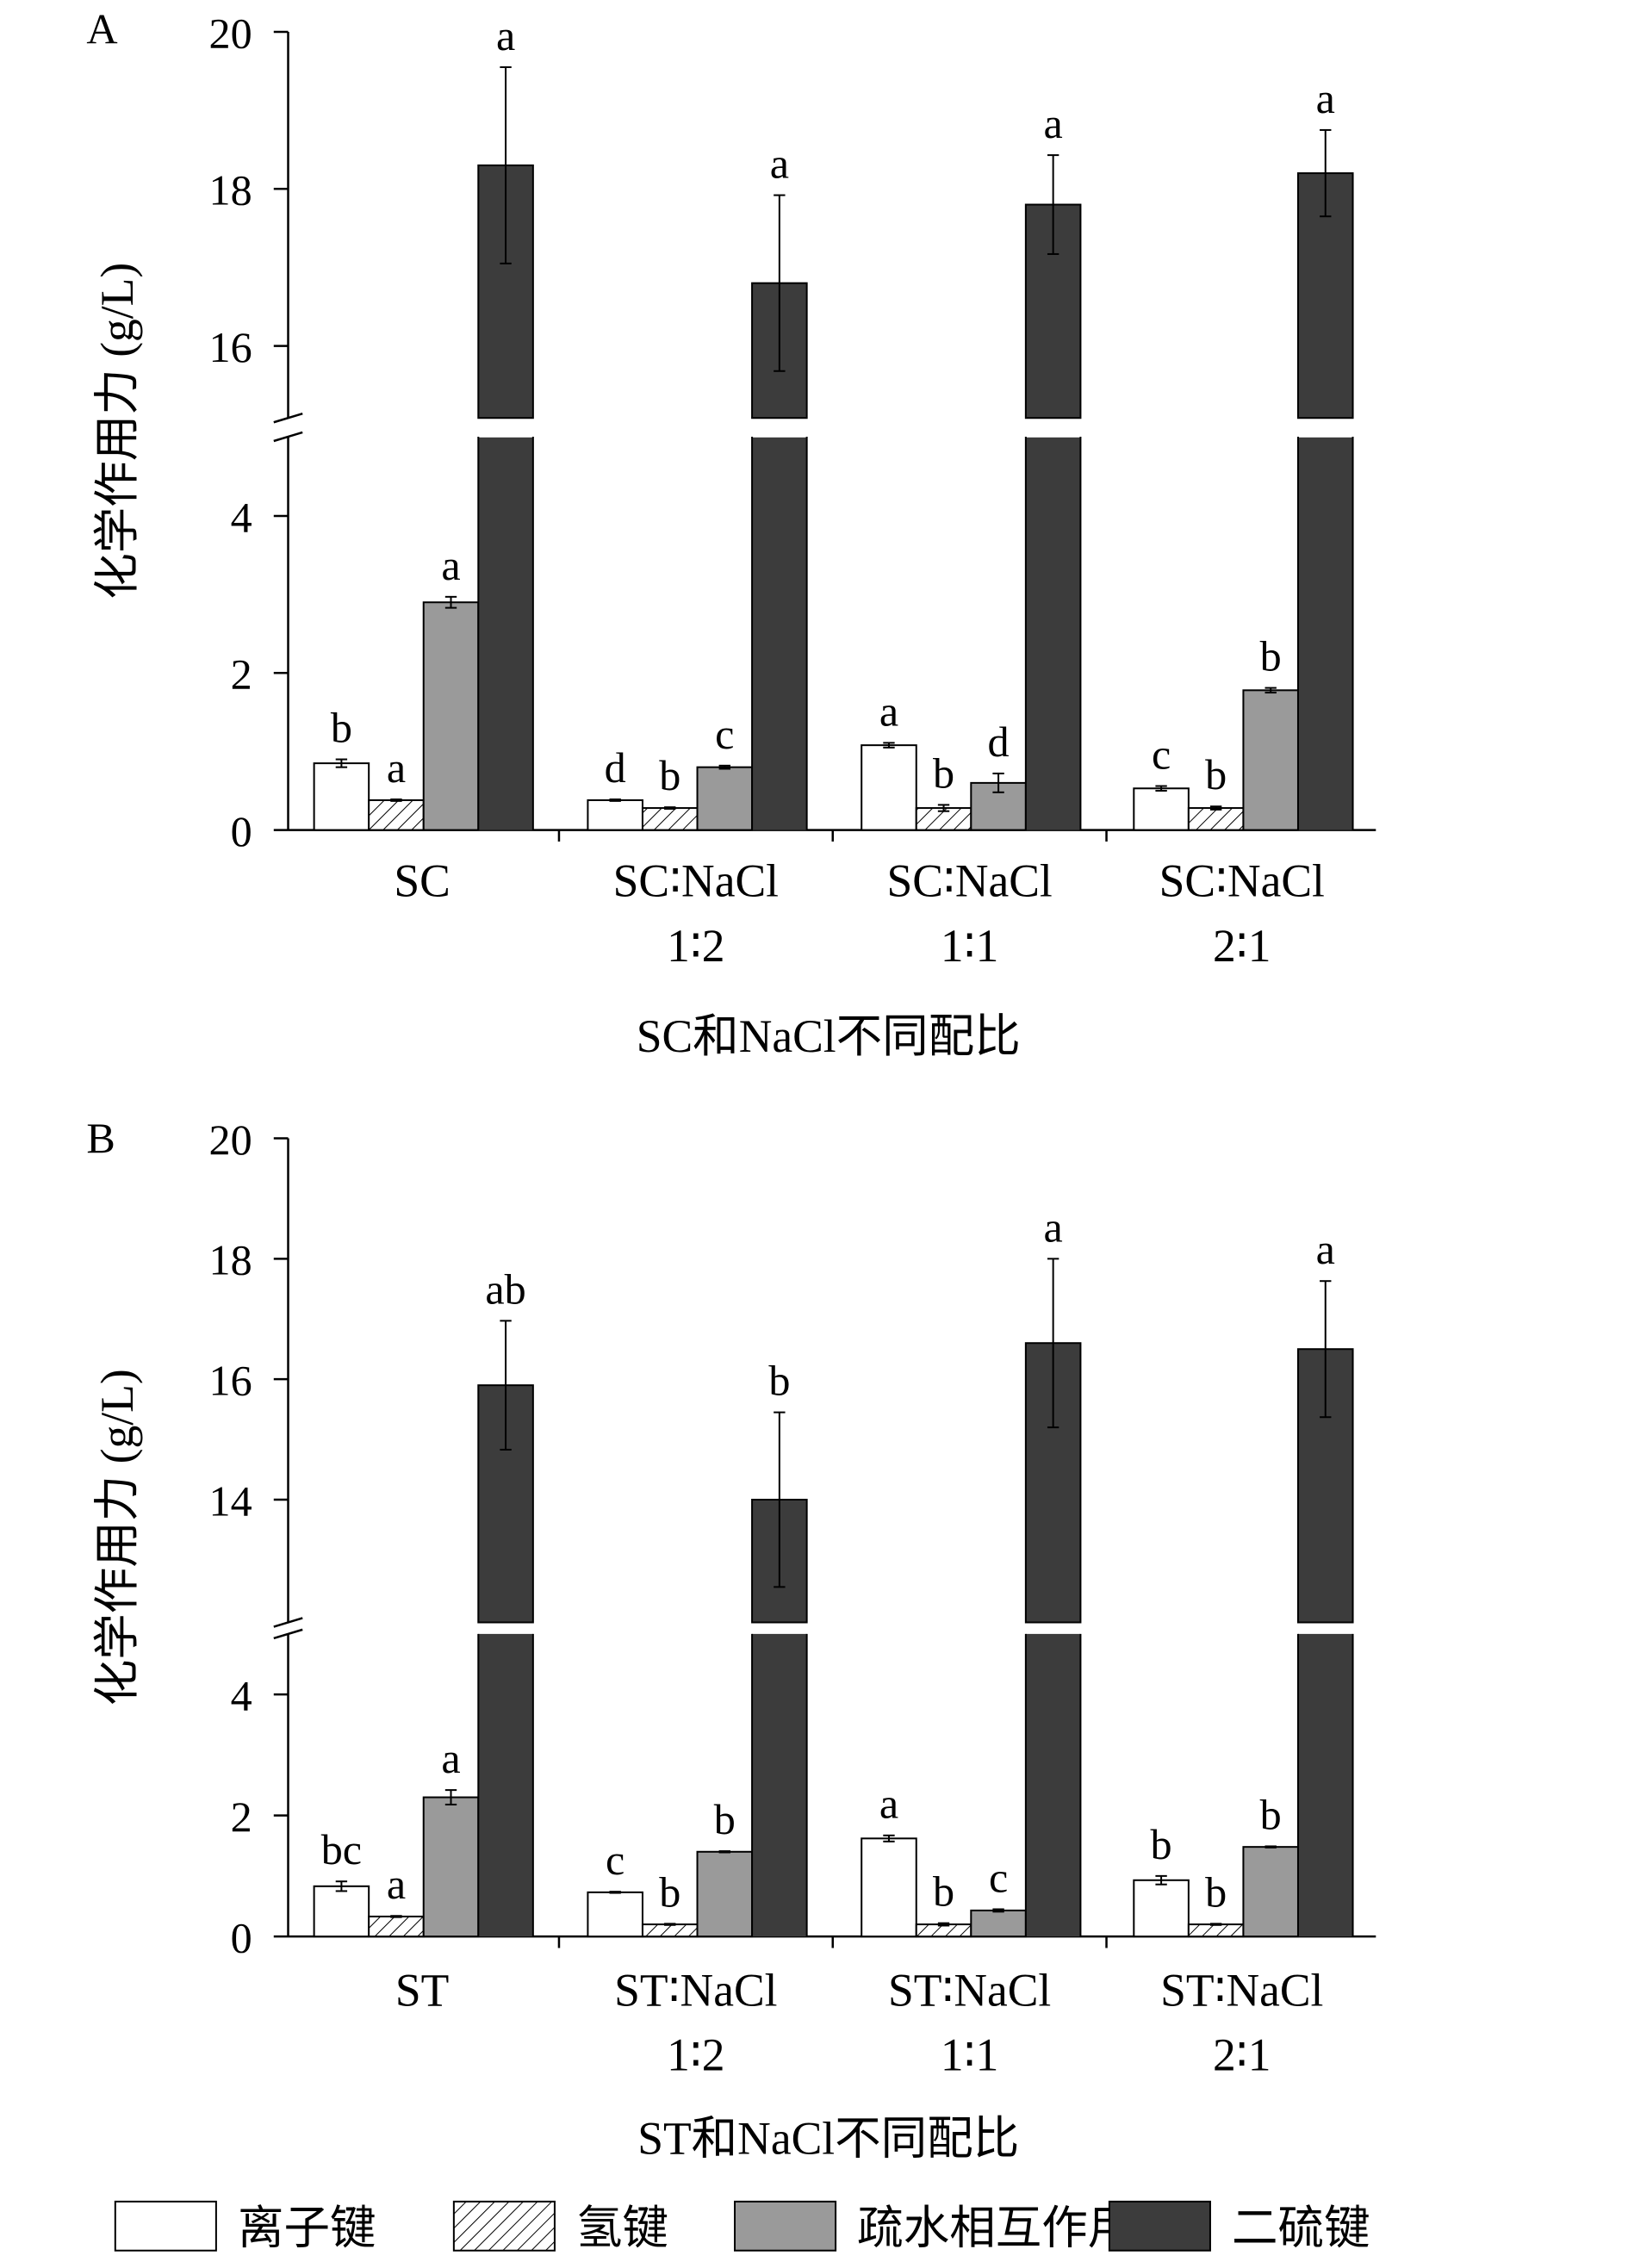 The width and height of the screenshot is (1628, 2268). I want to click on significance-letter: ab, so click(505, 1288).